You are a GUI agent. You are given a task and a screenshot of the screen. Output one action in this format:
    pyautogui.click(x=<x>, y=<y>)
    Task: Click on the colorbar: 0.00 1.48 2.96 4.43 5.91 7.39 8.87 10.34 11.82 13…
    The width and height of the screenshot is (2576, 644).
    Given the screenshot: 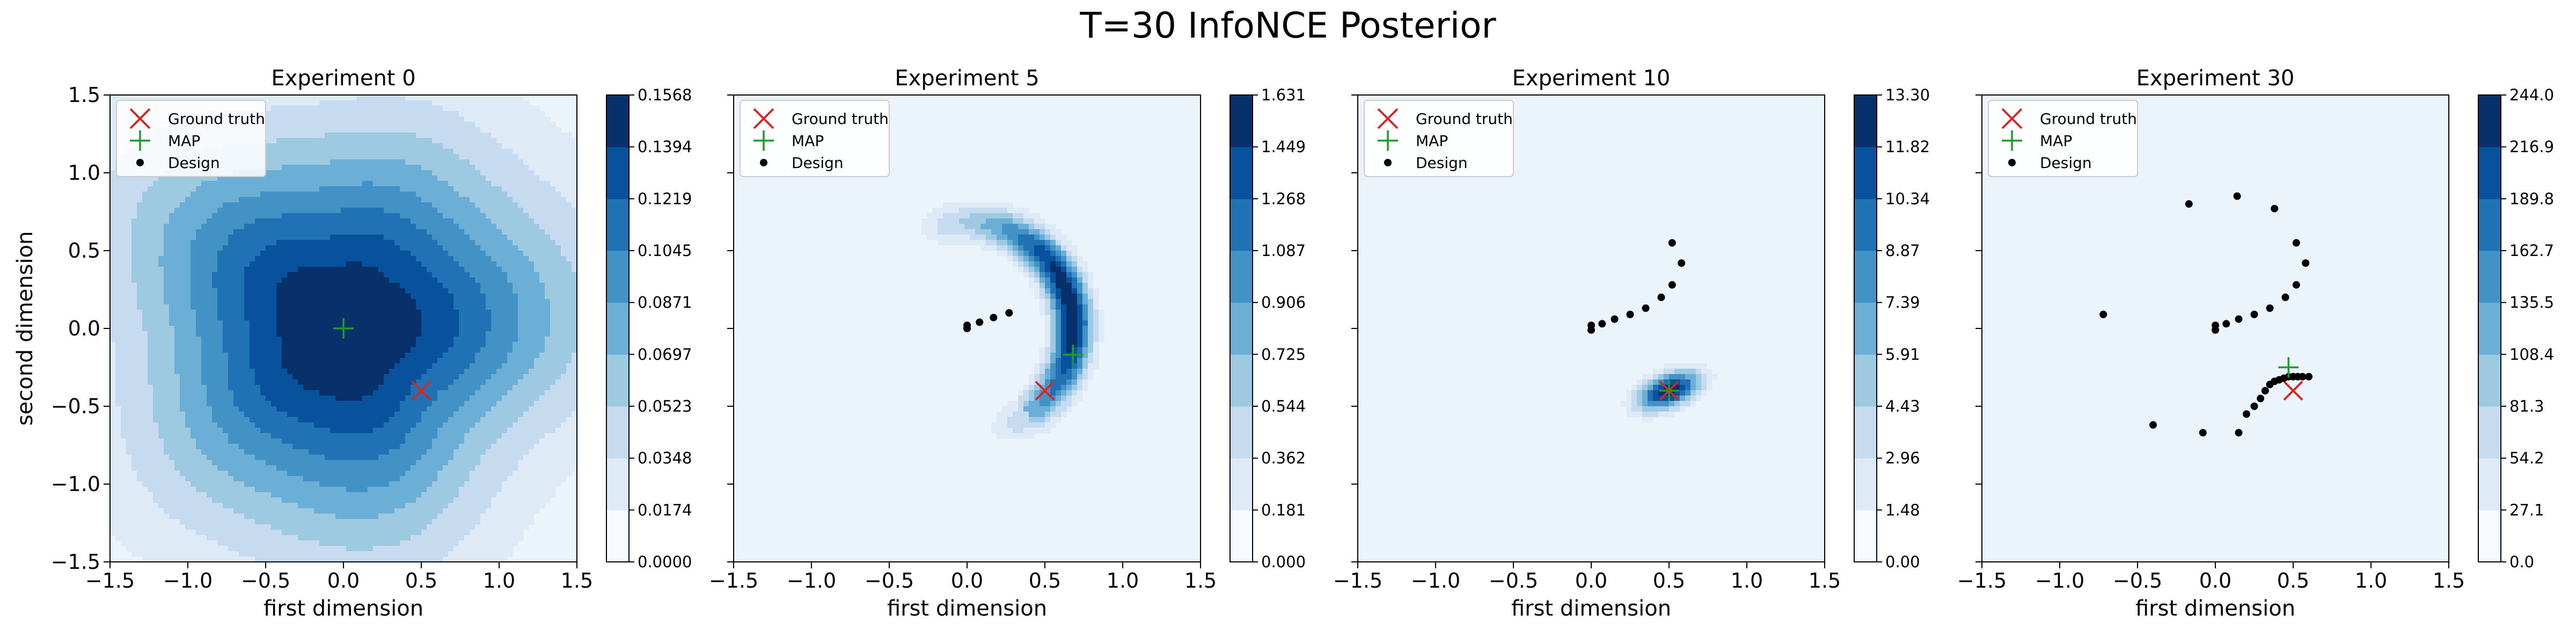 What is the action you would take?
    pyautogui.click(x=1892, y=328)
    